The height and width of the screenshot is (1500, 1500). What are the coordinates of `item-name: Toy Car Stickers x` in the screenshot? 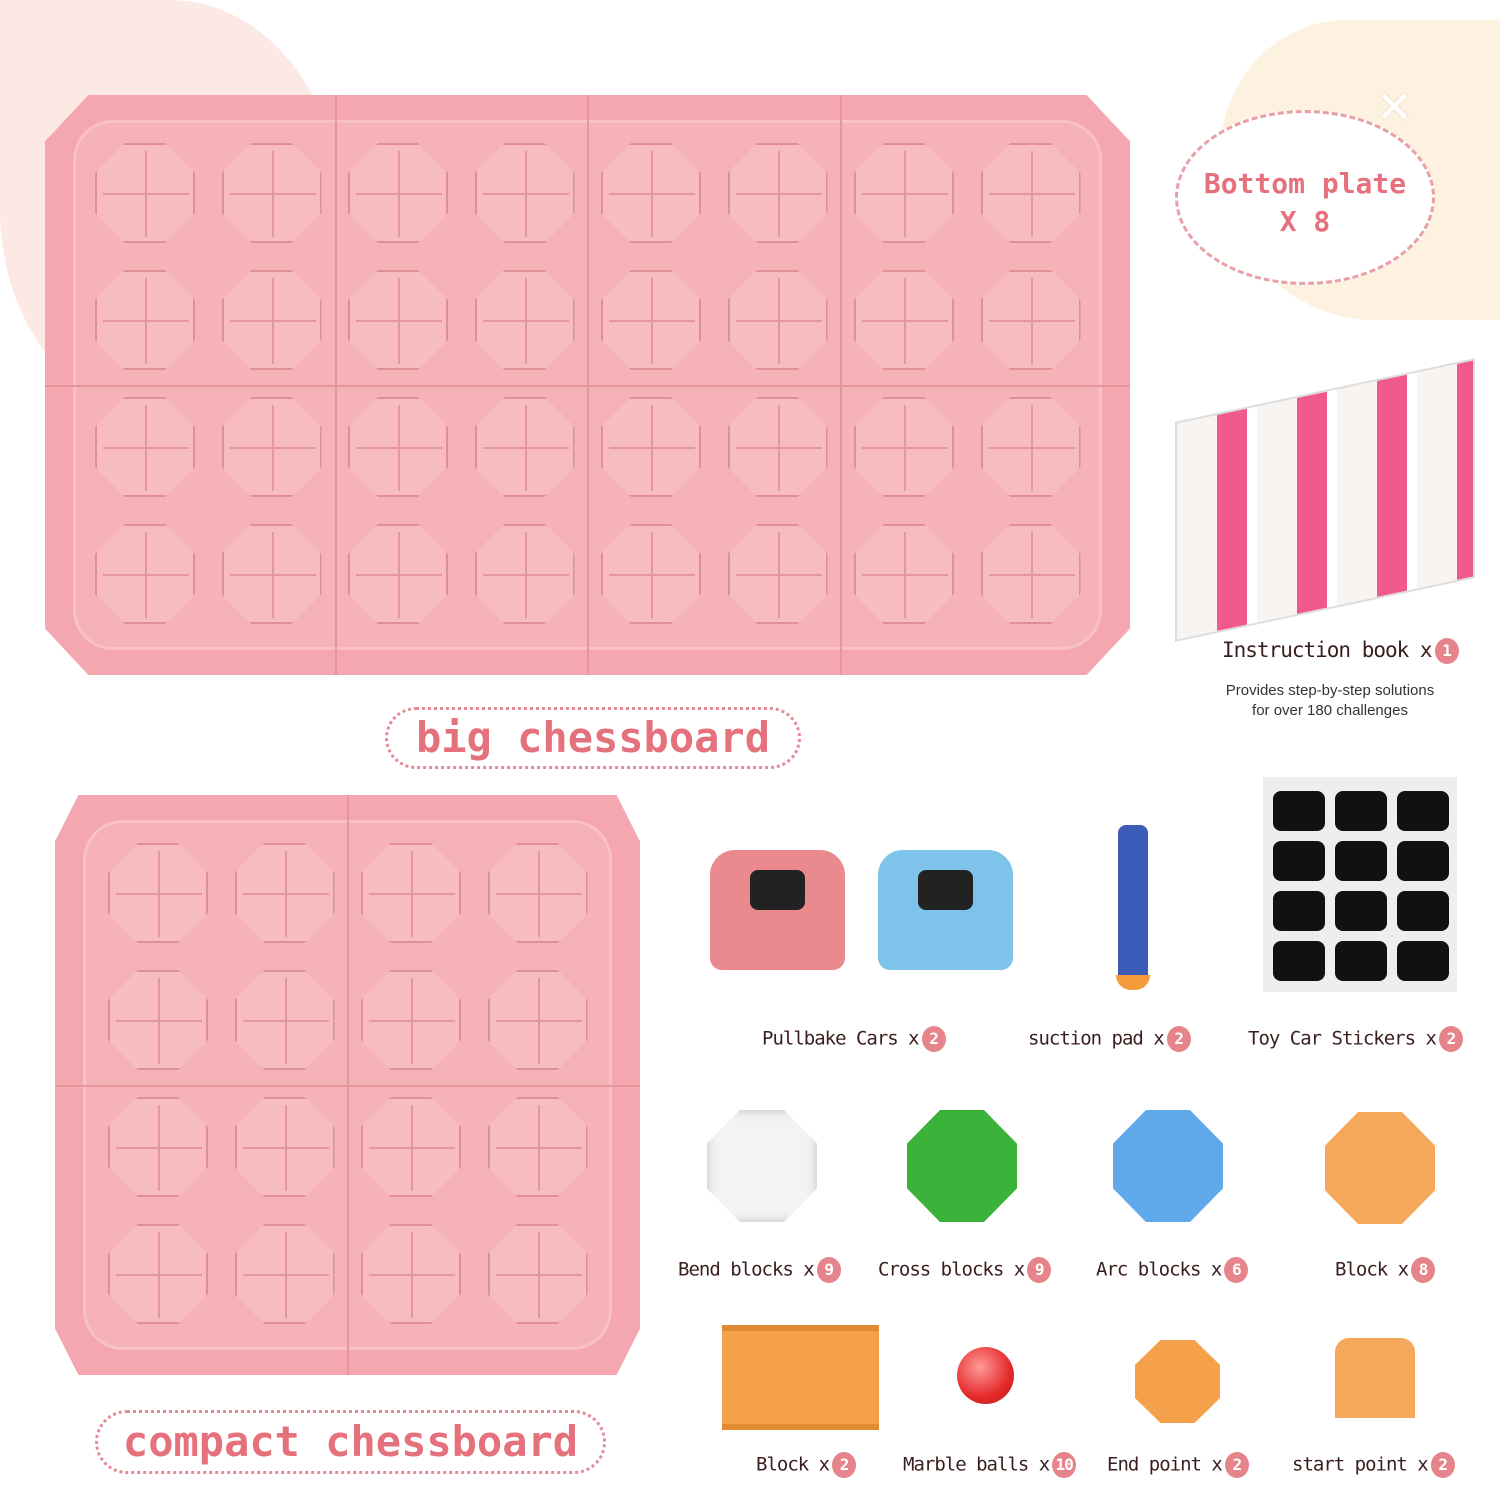 It's located at (1342, 1038).